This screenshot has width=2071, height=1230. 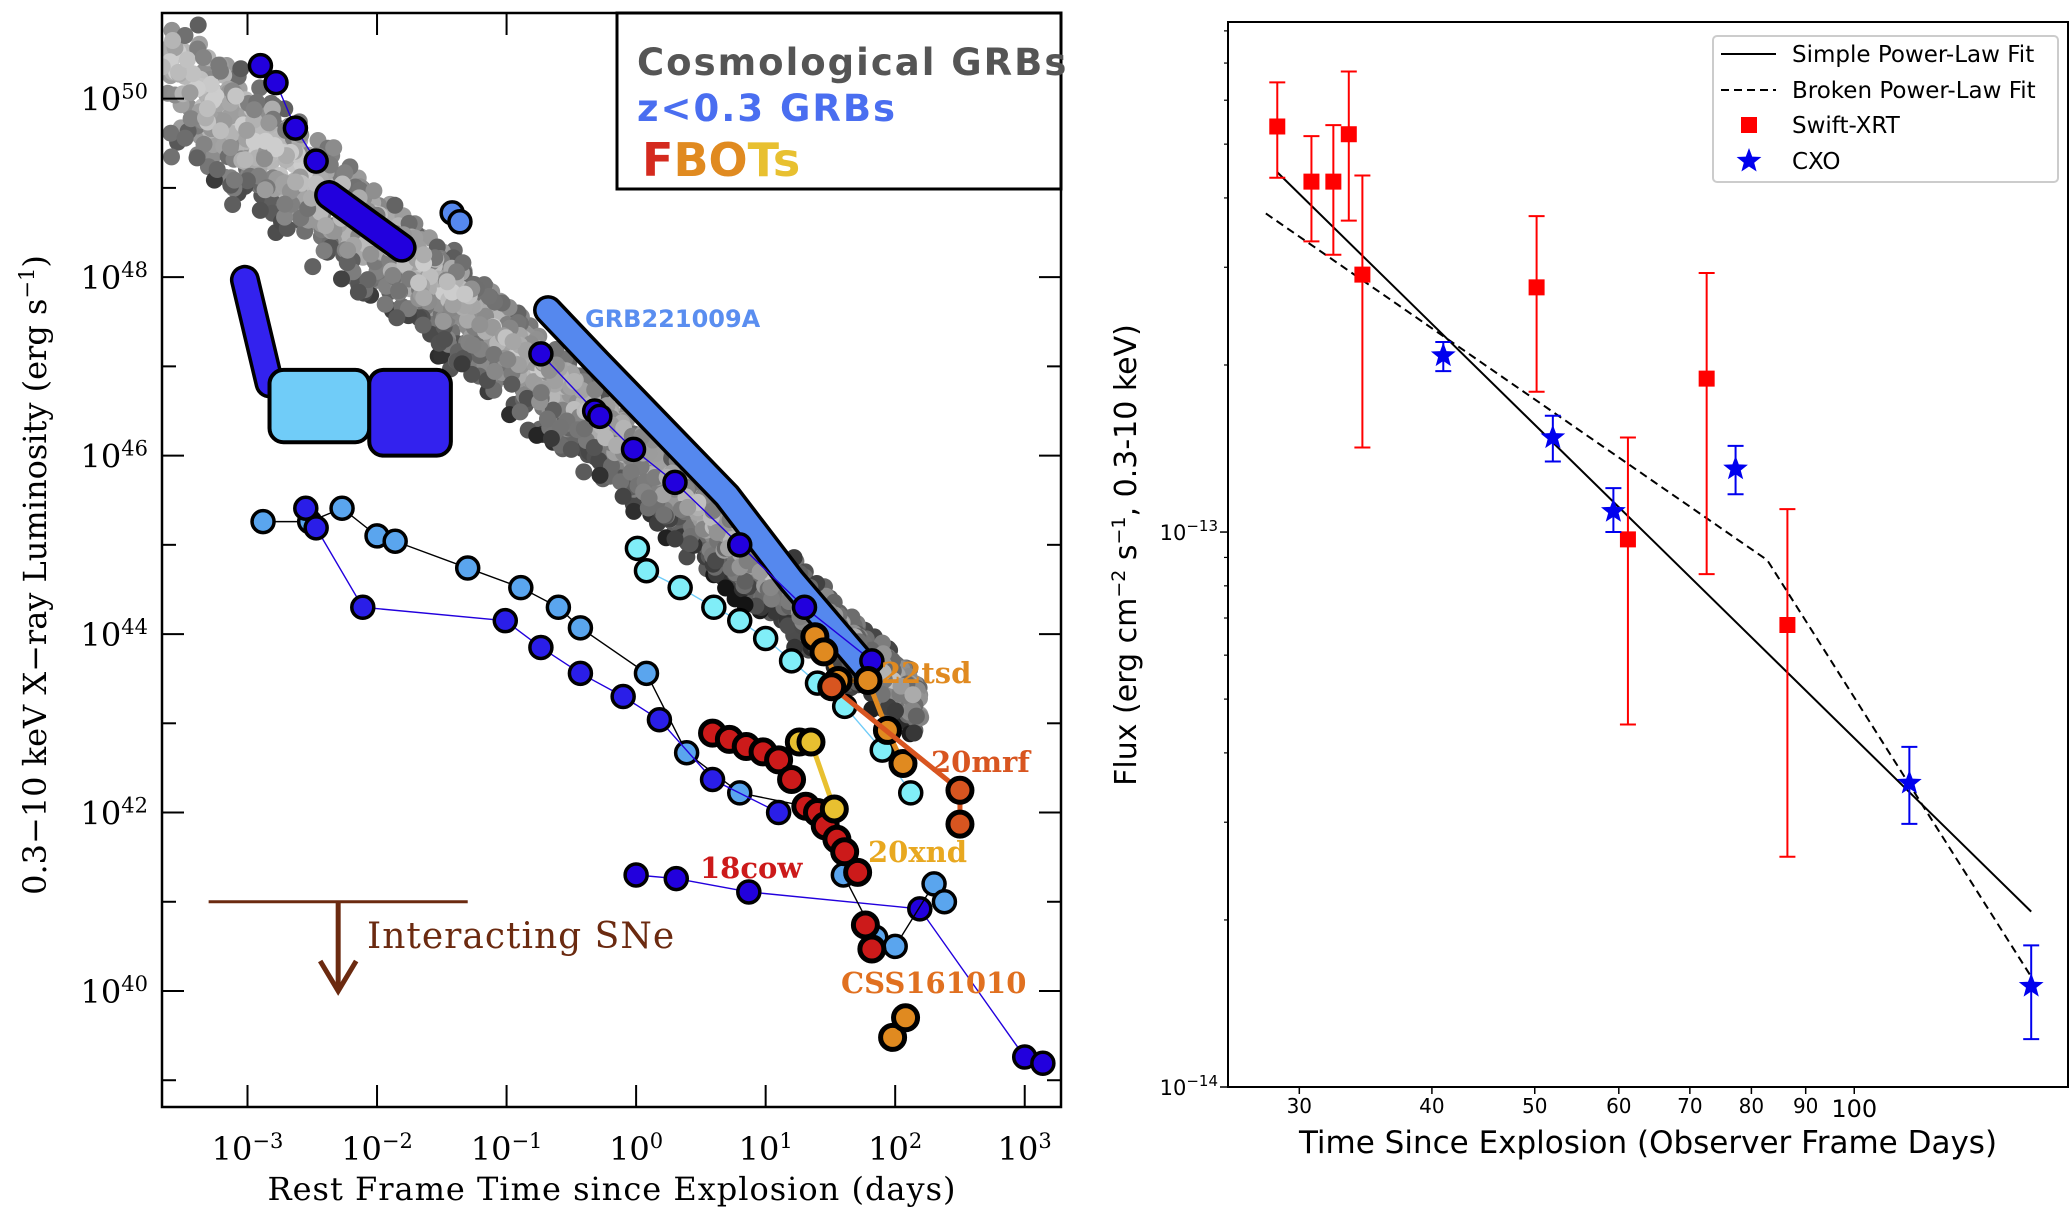 What do you see at coordinates (410, 412) in the screenshot?
I see `grb-series-4-block` at bounding box center [410, 412].